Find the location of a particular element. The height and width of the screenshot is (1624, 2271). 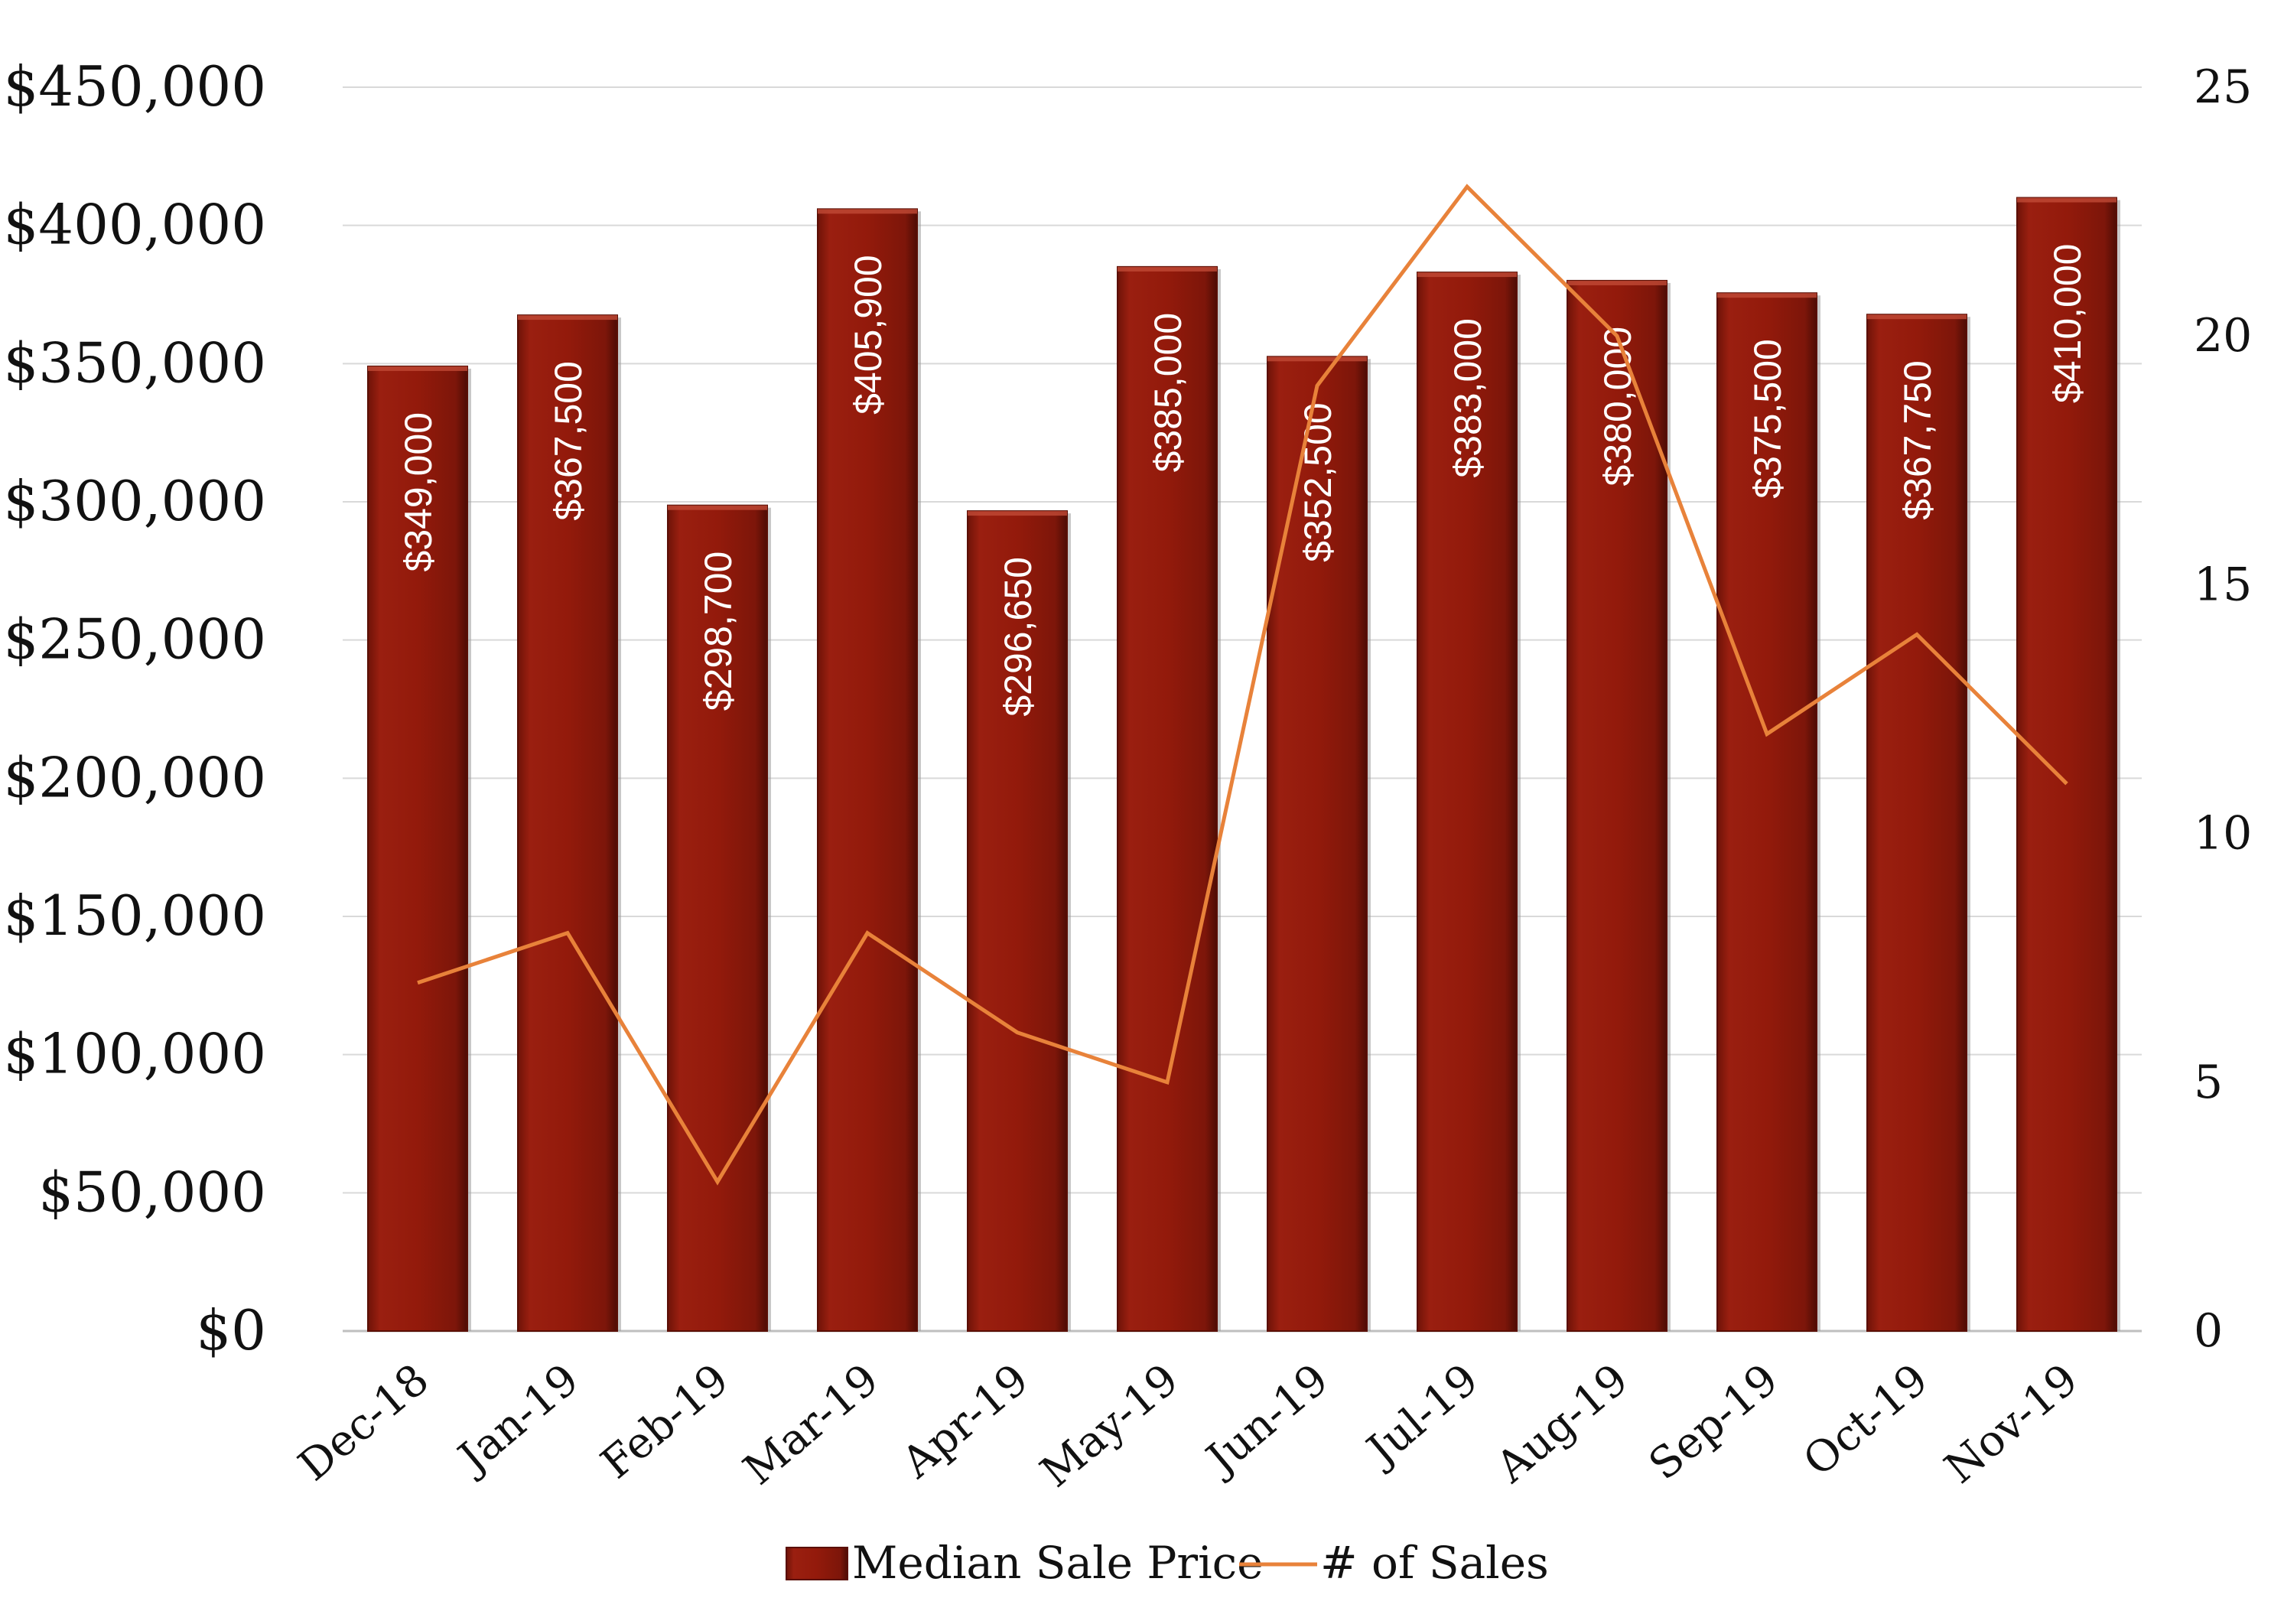

y-right-tick-label: 15 is located at coordinates (2223, 584).